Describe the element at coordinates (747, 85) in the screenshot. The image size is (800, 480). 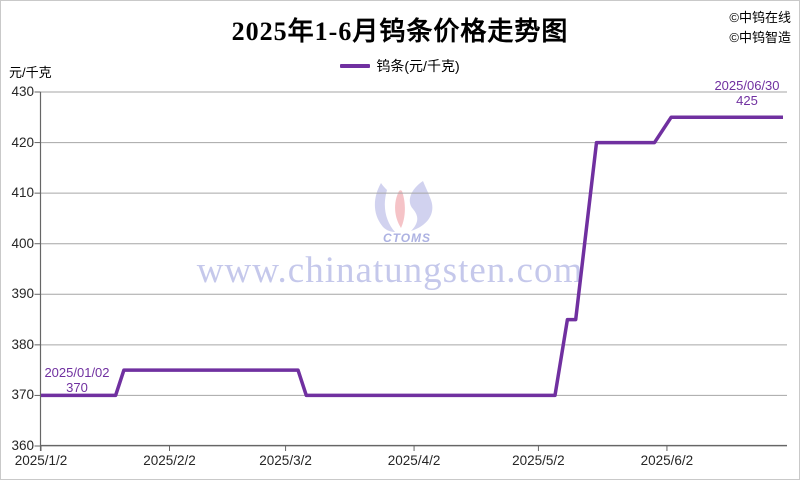
I see `annotation-last-date: 2025/06/30` at that location.